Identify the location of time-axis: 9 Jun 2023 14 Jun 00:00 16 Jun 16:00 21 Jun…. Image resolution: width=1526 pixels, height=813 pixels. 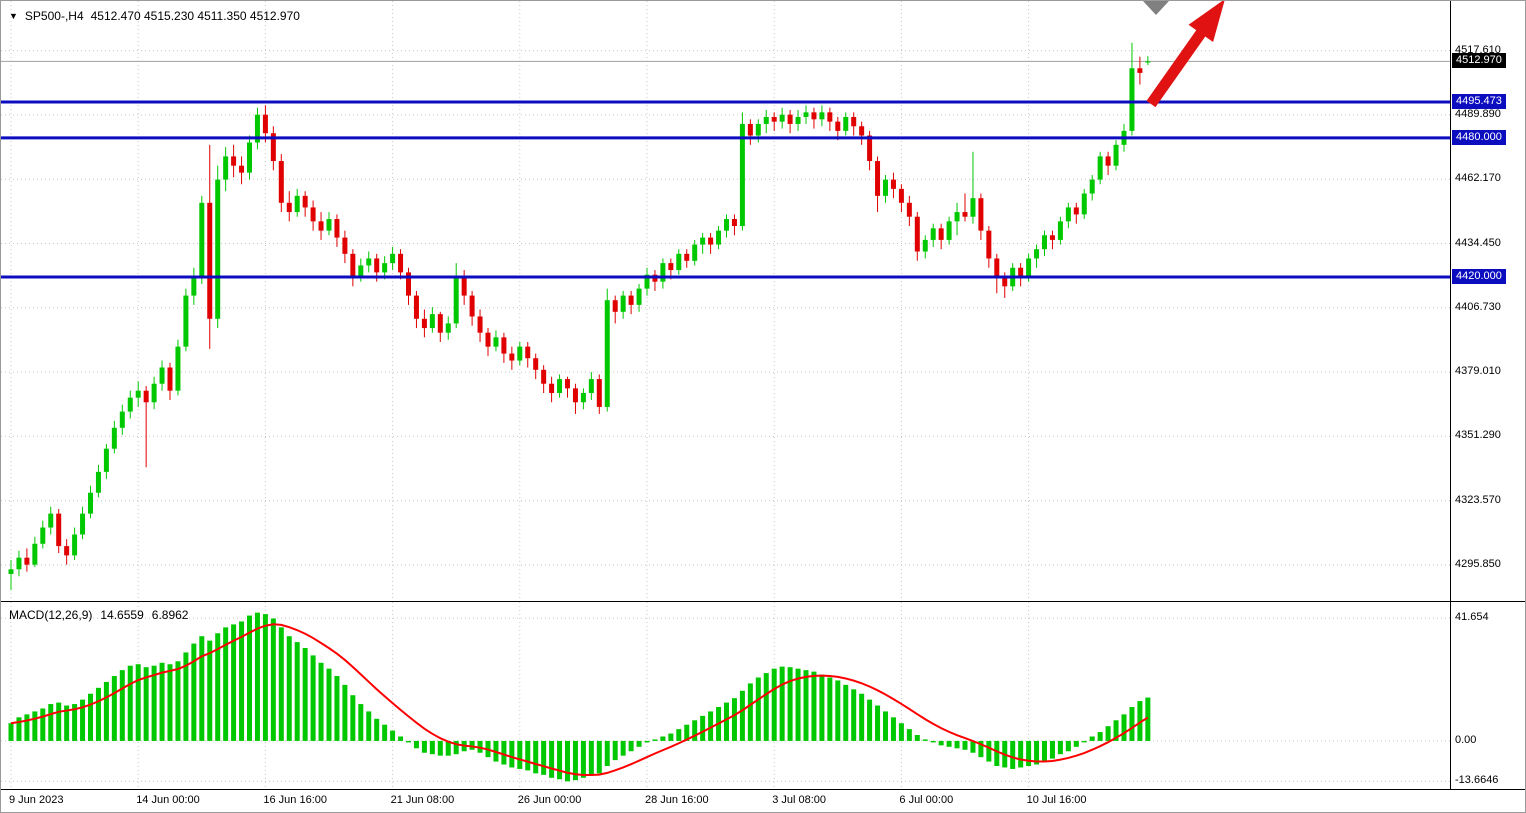
(763, 801).